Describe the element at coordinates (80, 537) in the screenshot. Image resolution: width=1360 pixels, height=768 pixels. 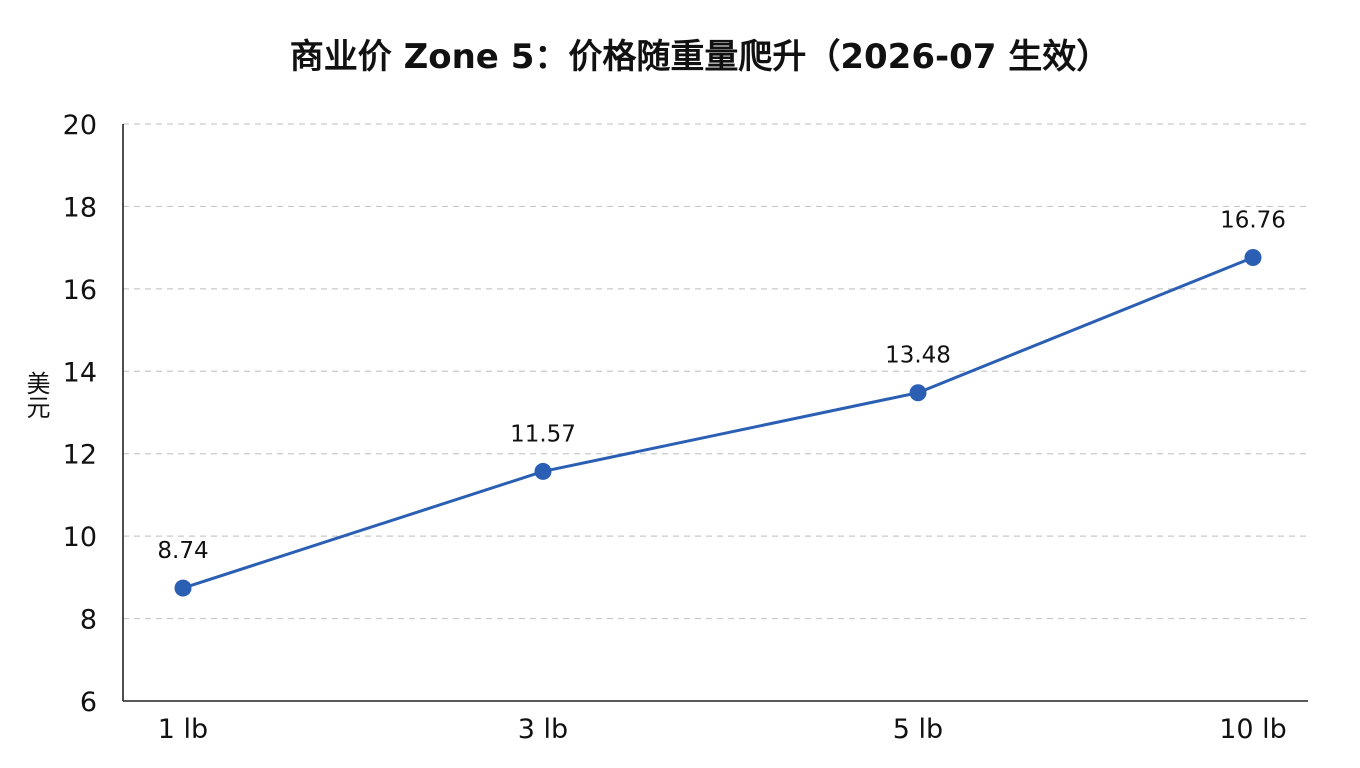
I see `y-tick-label: 10` at that location.